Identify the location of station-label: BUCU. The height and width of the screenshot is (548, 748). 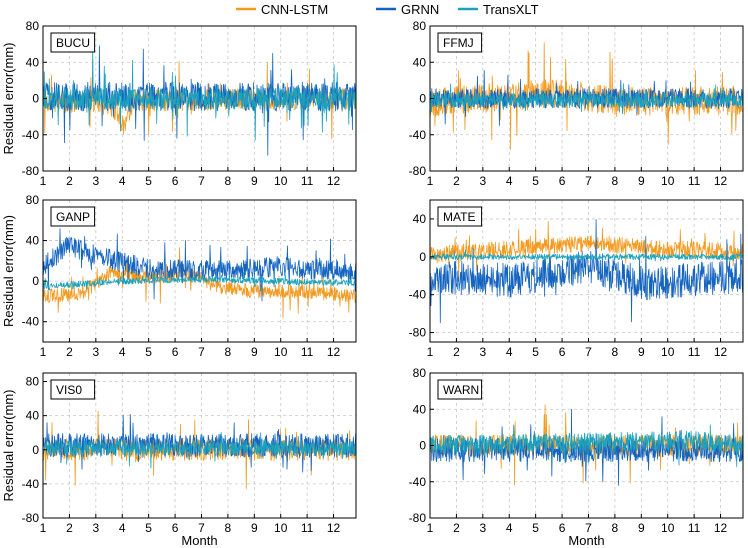
(73, 43).